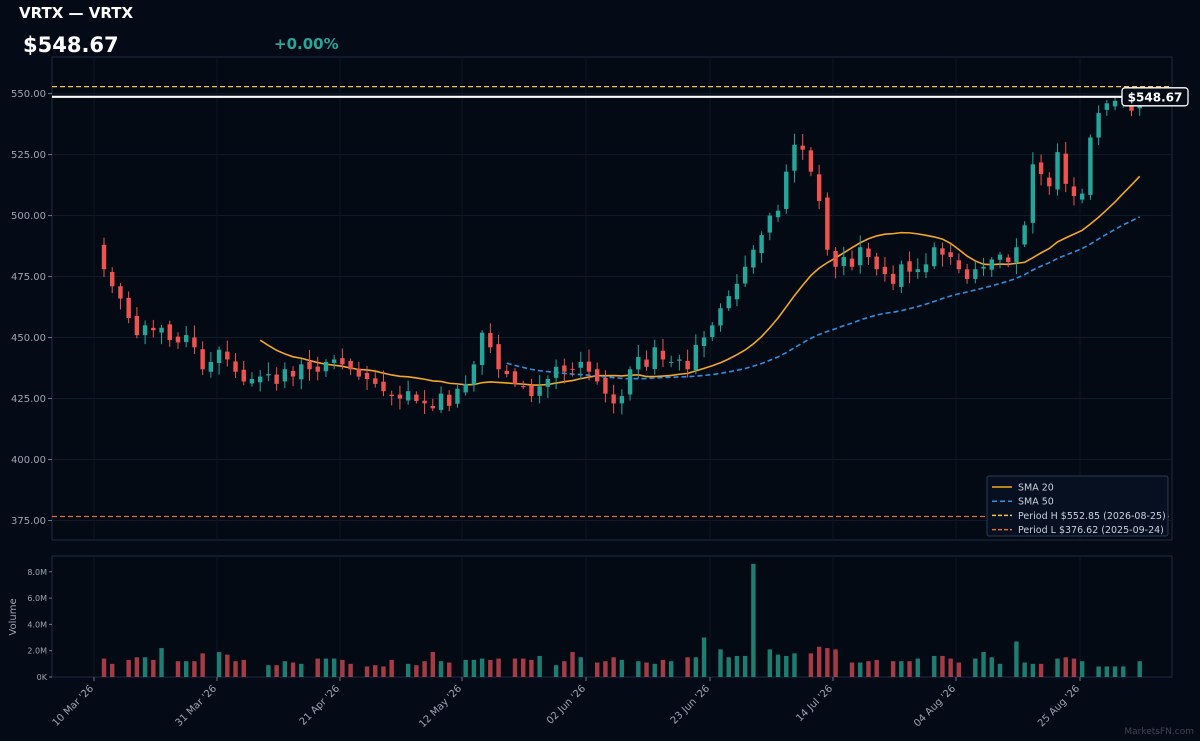 Image resolution: width=1200 pixels, height=741 pixels. What do you see at coordinates (28, 338) in the screenshot?
I see `y-tick-label: 450.00` at bounding box center [28, 338].